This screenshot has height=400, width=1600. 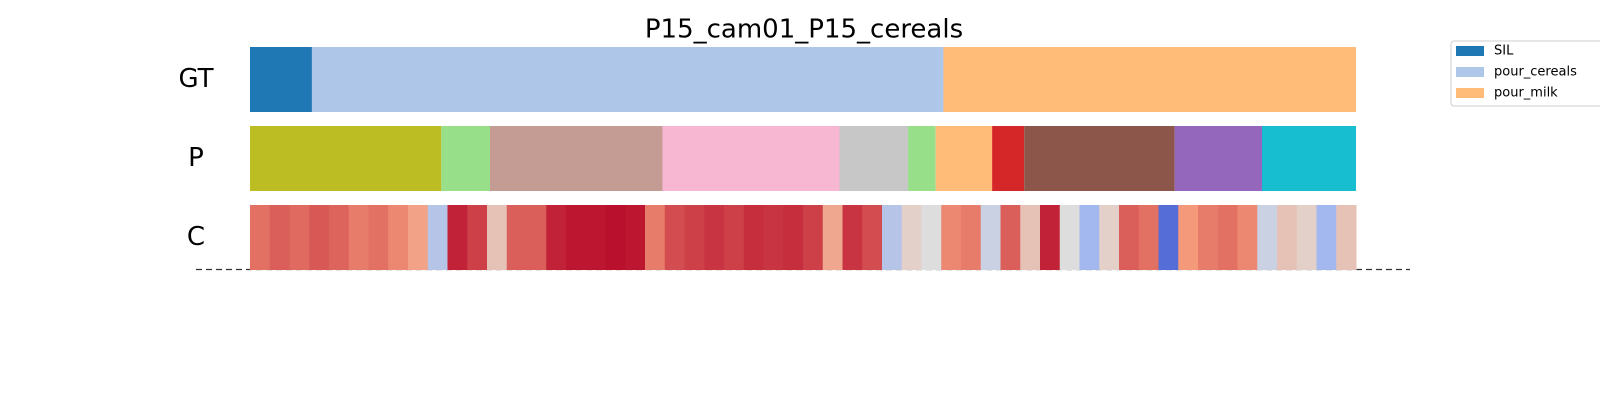 What do you see at coordinates (1504, 51) in the screenshot?
I see `legend-label: SIL` at bounding box center [1504, 51].